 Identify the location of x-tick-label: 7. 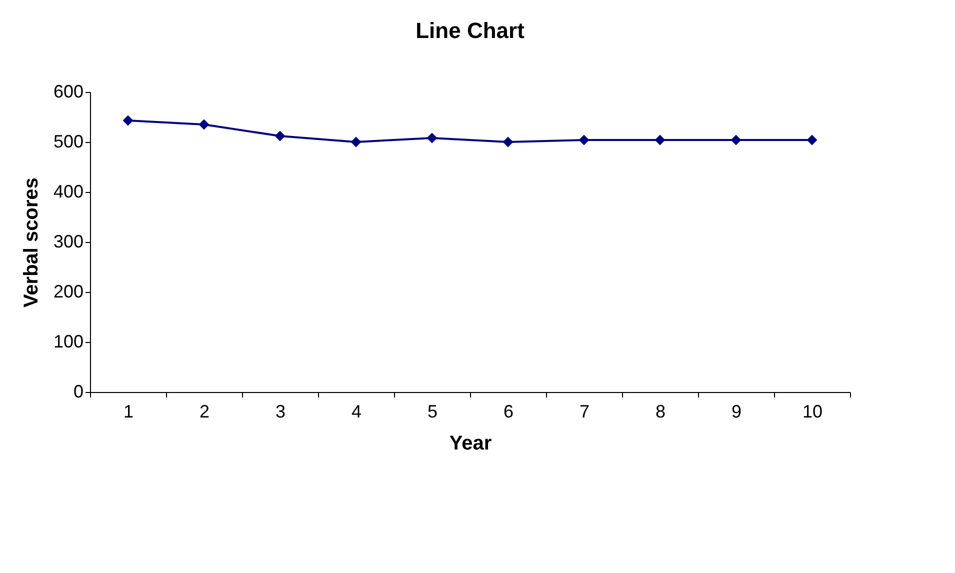
(584, 412).